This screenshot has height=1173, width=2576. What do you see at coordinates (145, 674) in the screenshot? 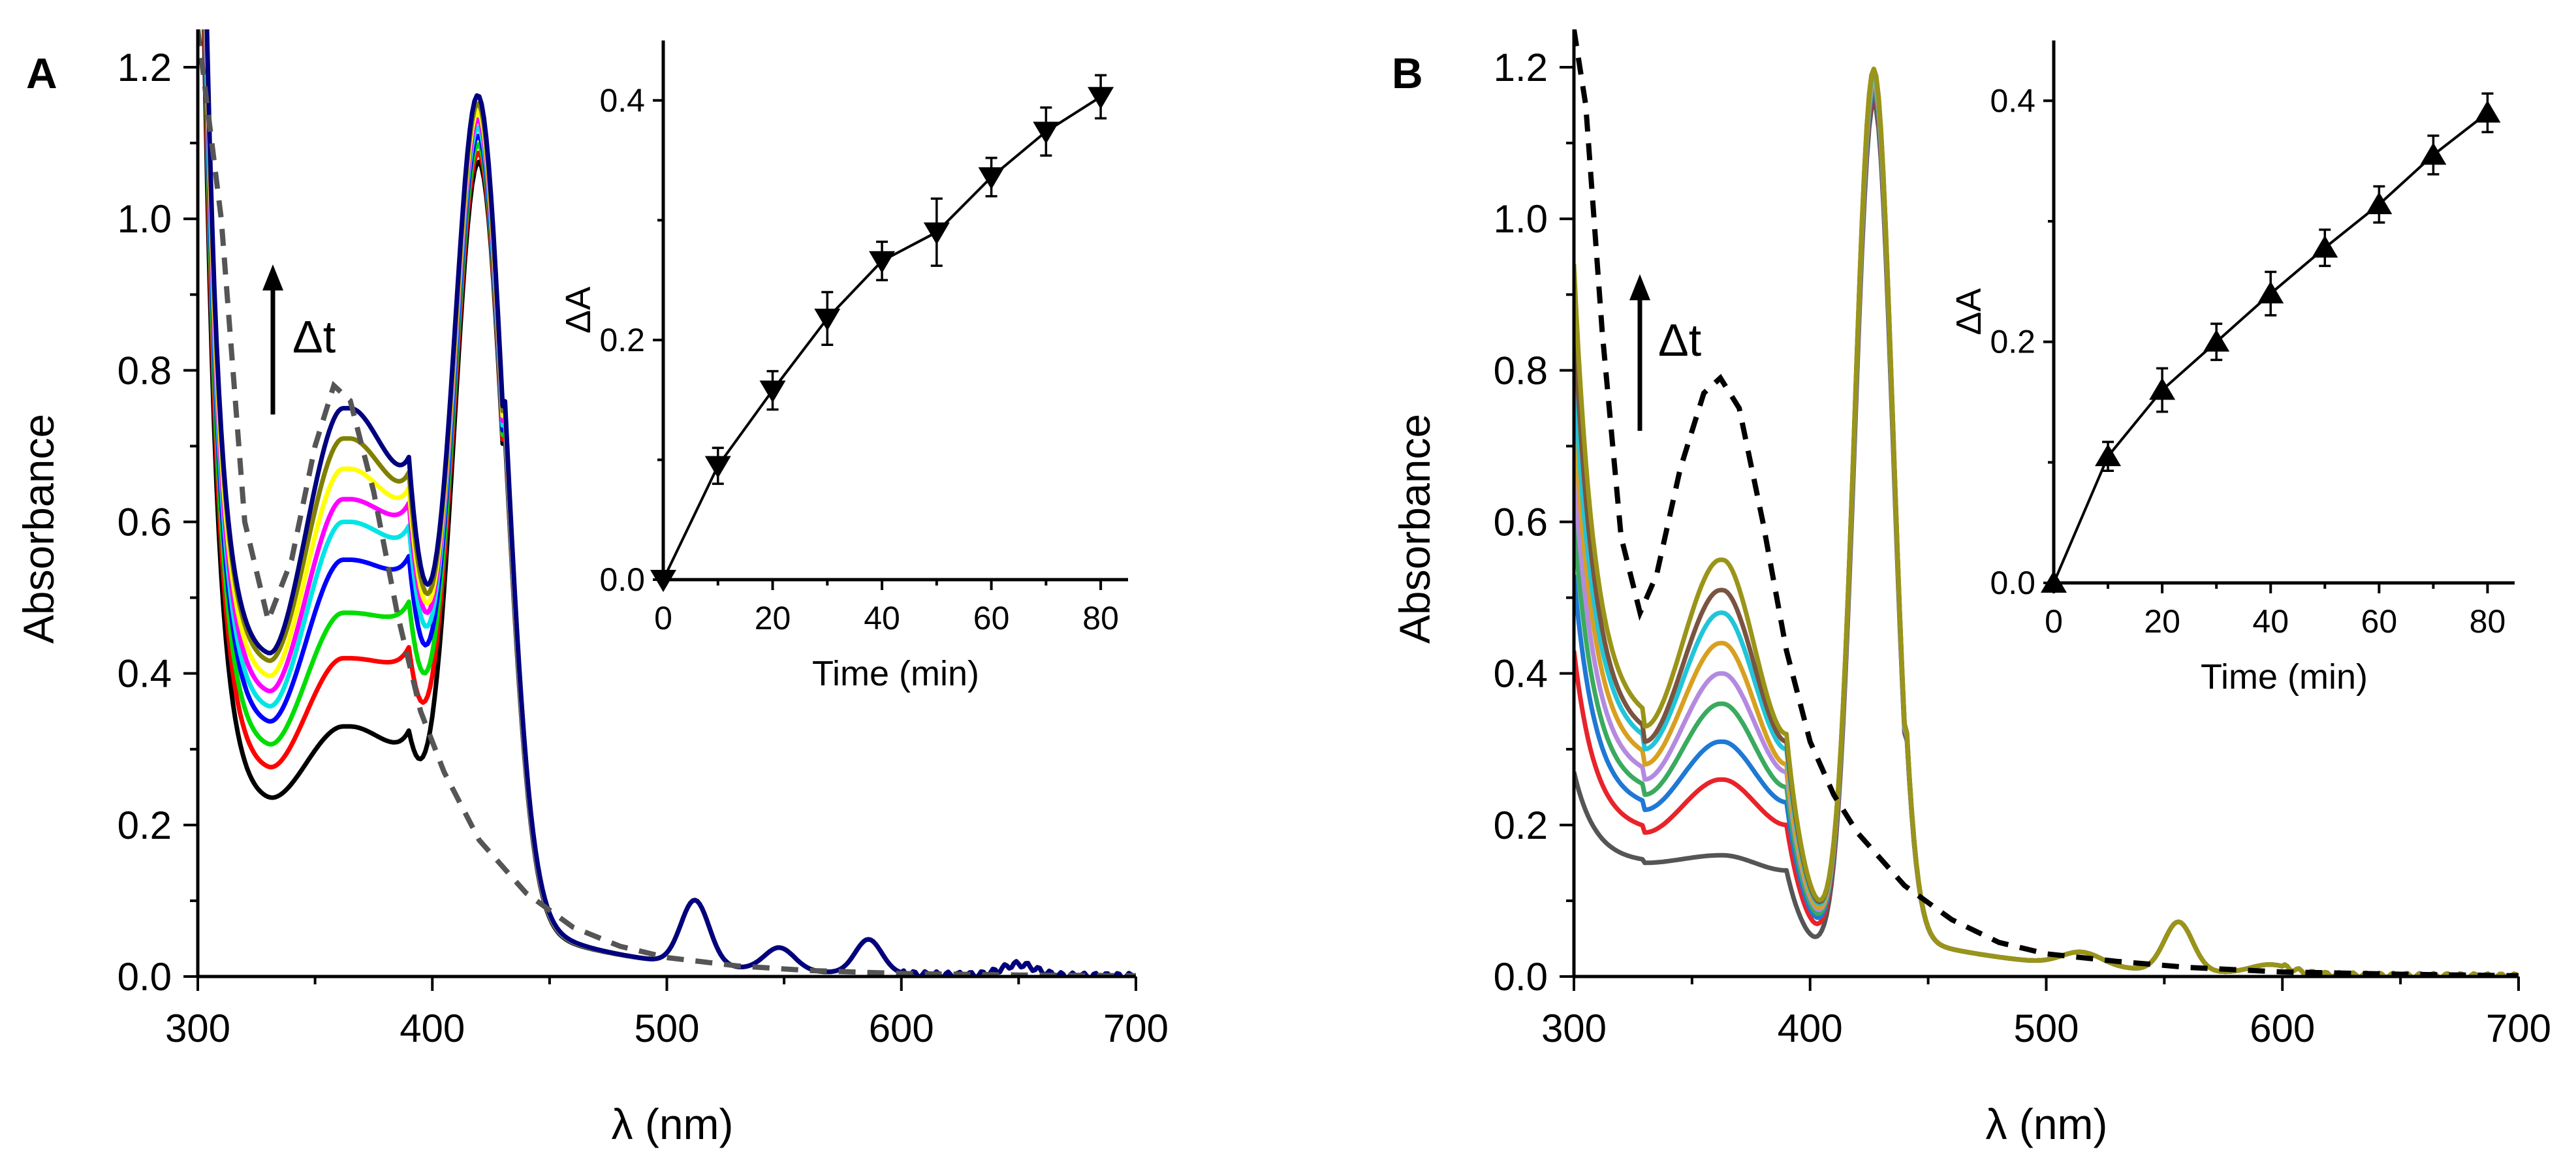
I see `panel-a-y-tick-label: 0.4` at bounding box center [145, 674].